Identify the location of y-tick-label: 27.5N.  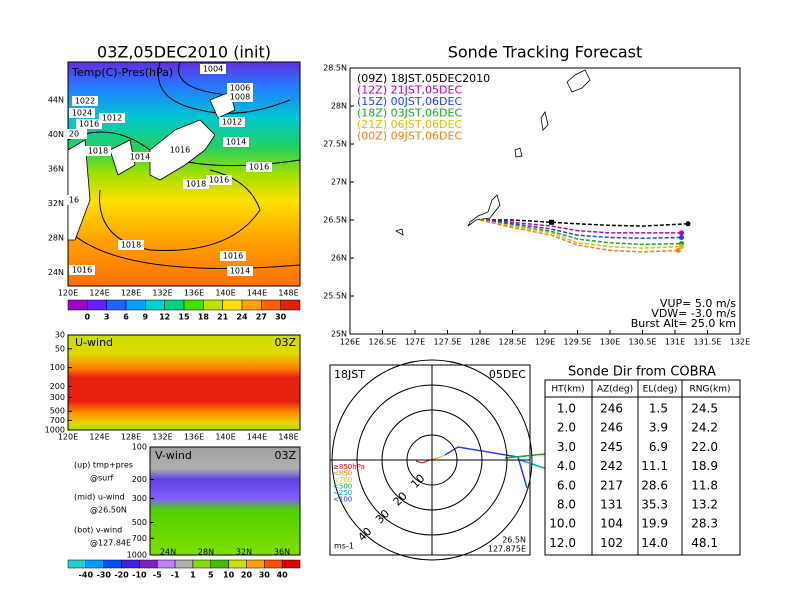
(335, 144).